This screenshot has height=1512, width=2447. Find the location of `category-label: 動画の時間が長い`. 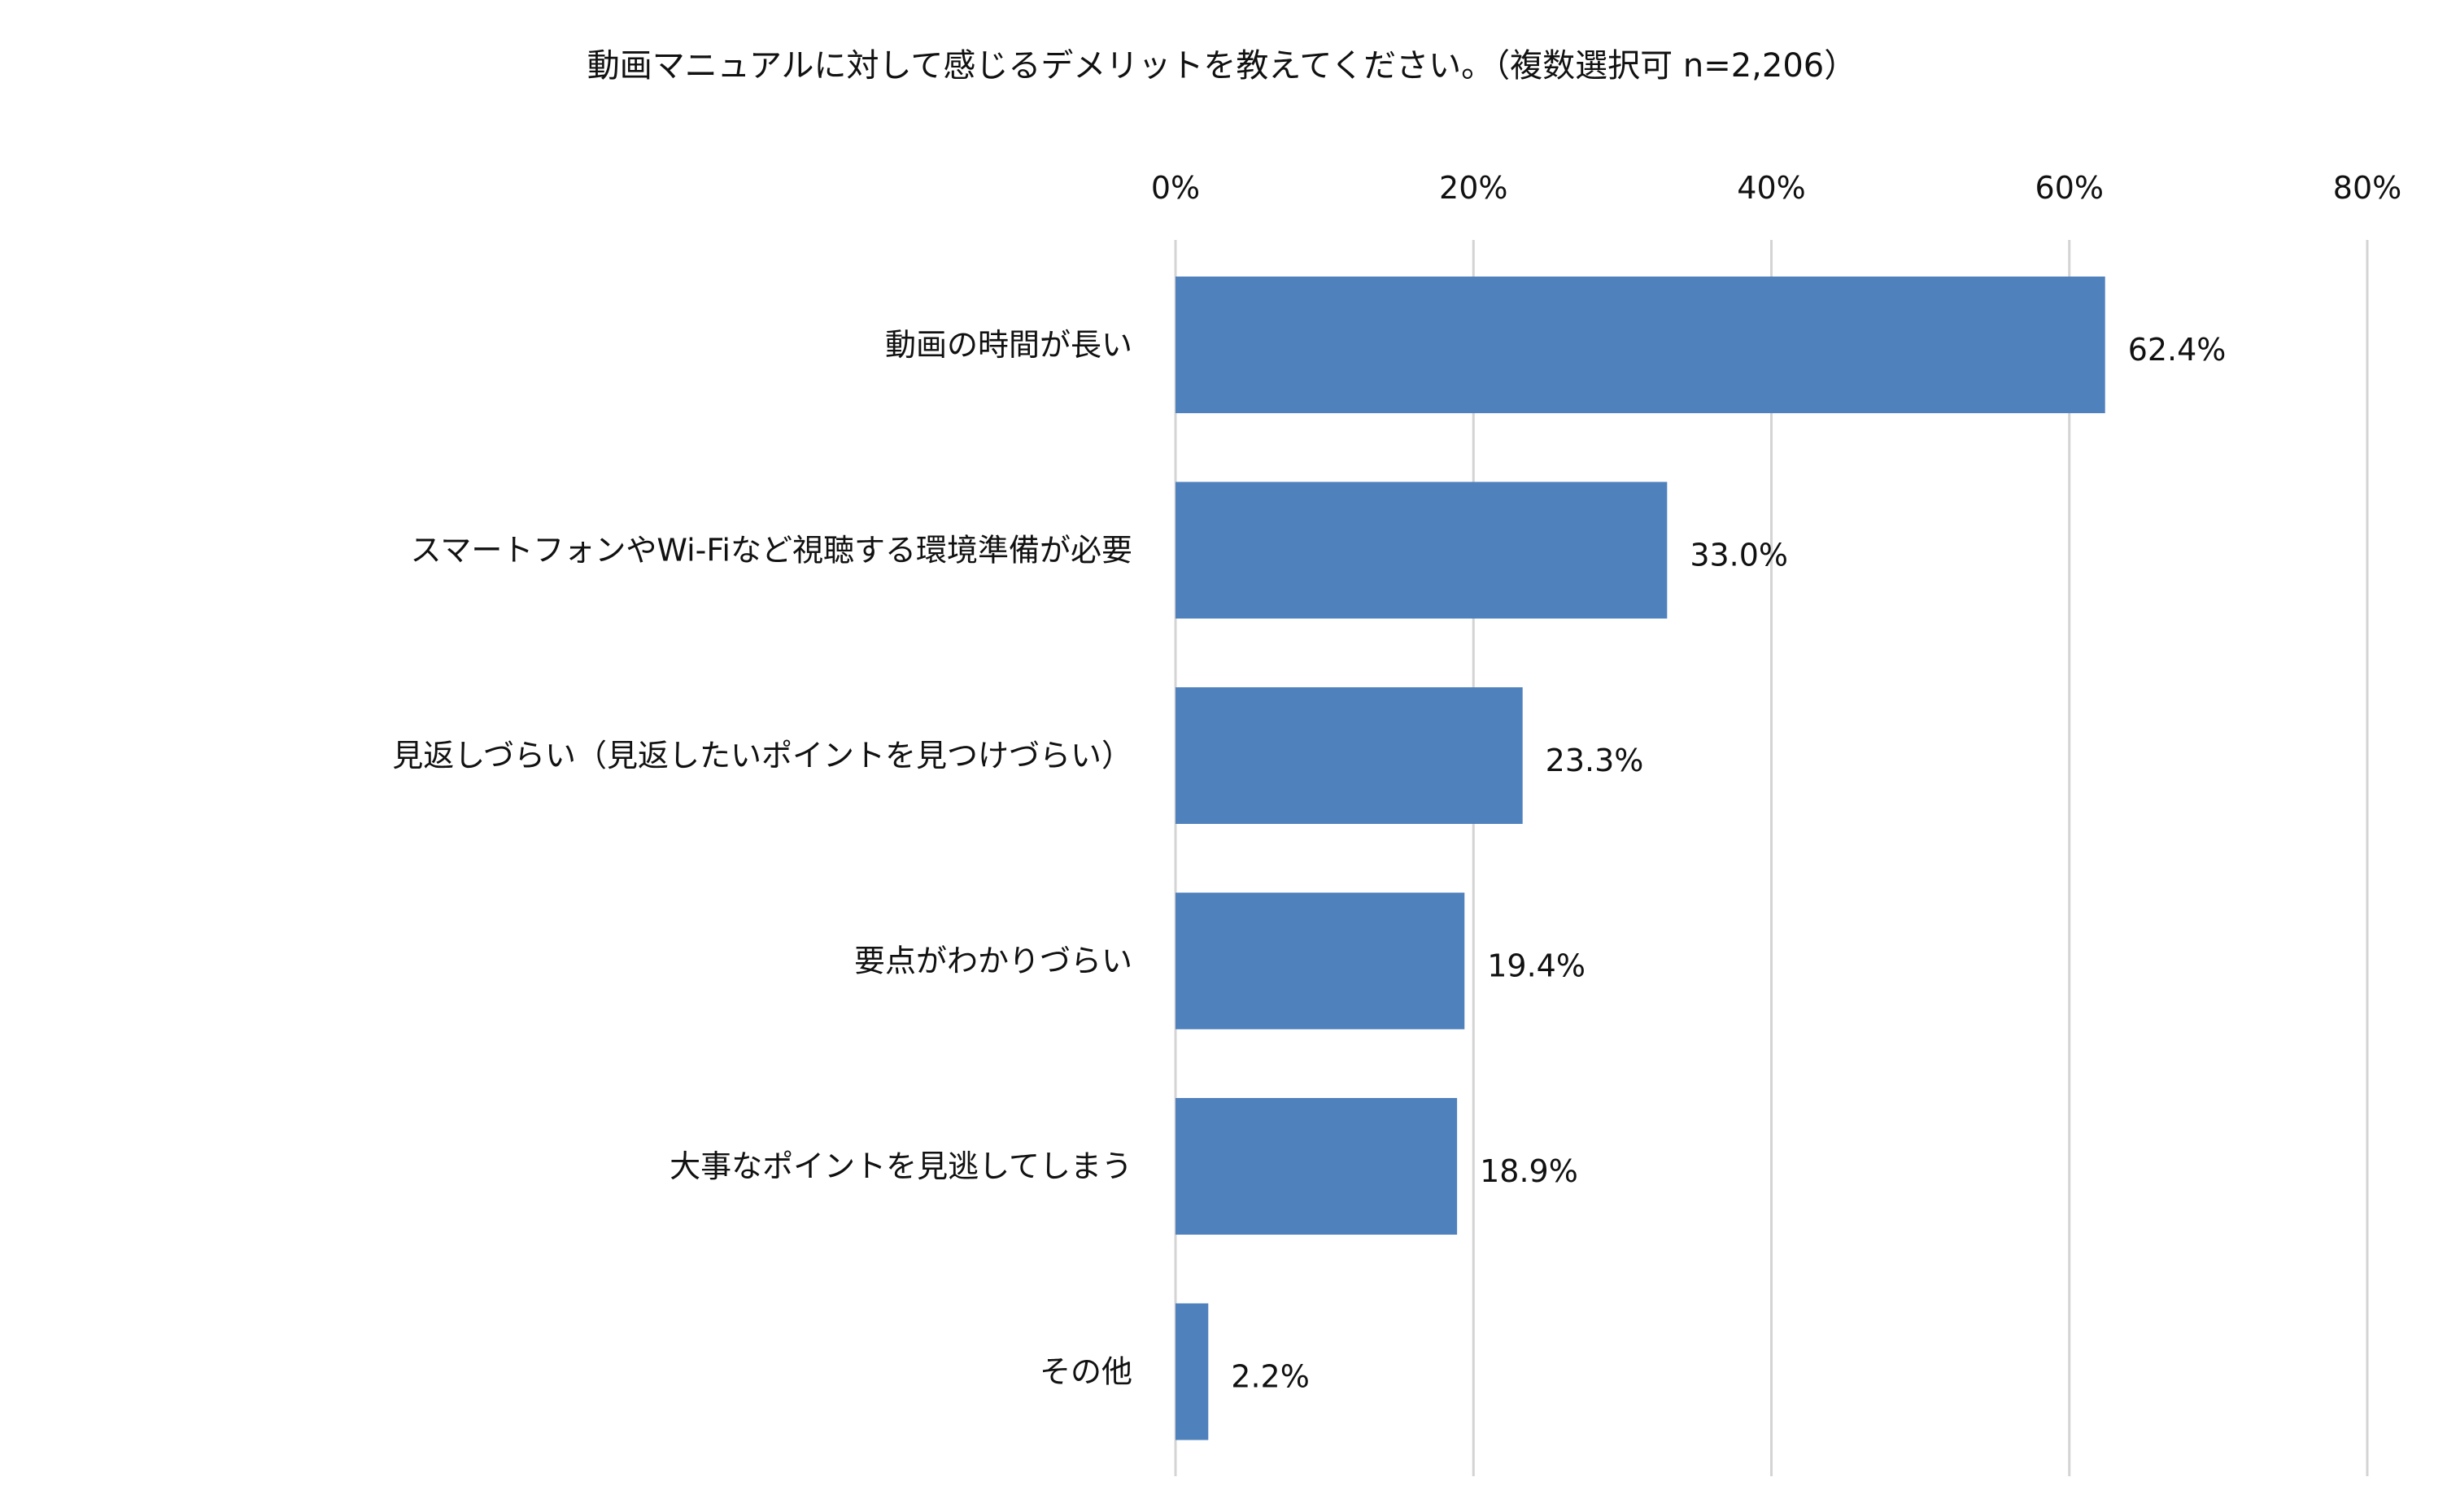

category-label: 動画の時間が長い is located at coordinates (1009, 345).